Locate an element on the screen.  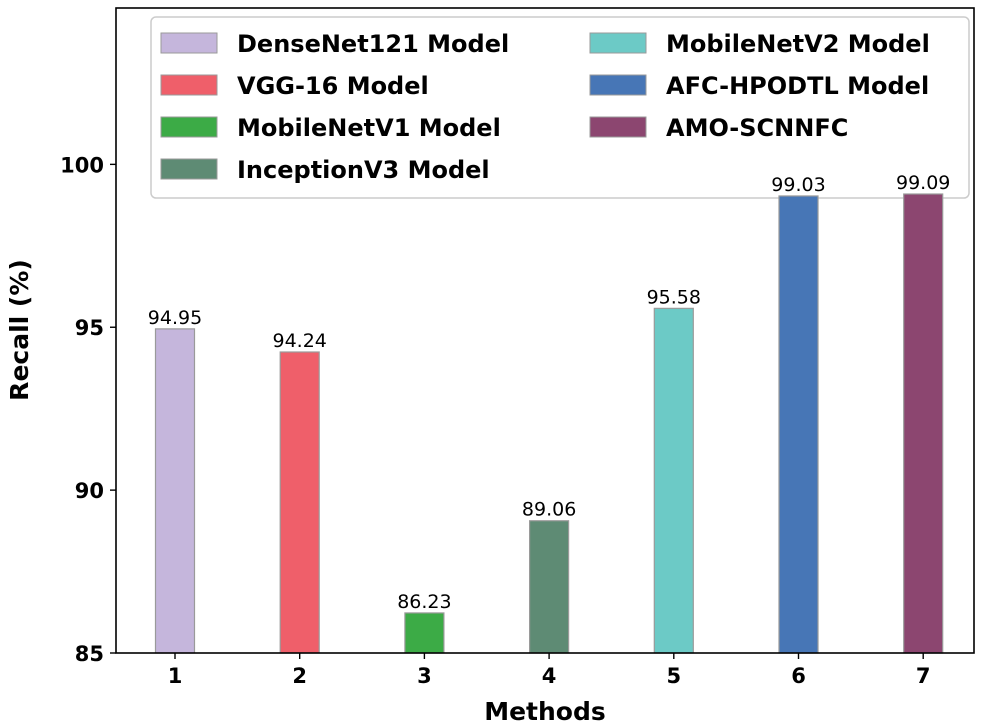
legend-label-2: VGG-16 Model is located at coordinates (333, 86).